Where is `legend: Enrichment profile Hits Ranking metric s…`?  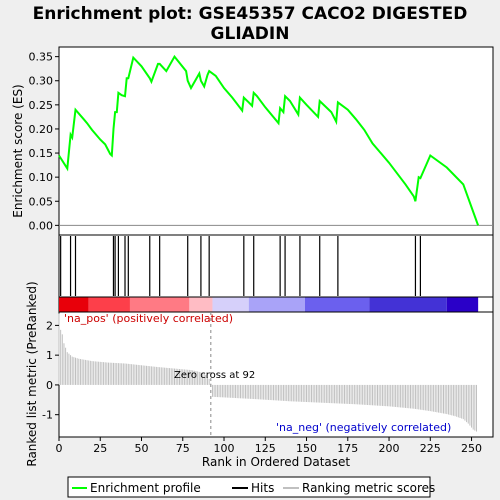
legend: Enrichment profile Hits Ranking metric s… is located at coordinates (251, 487).